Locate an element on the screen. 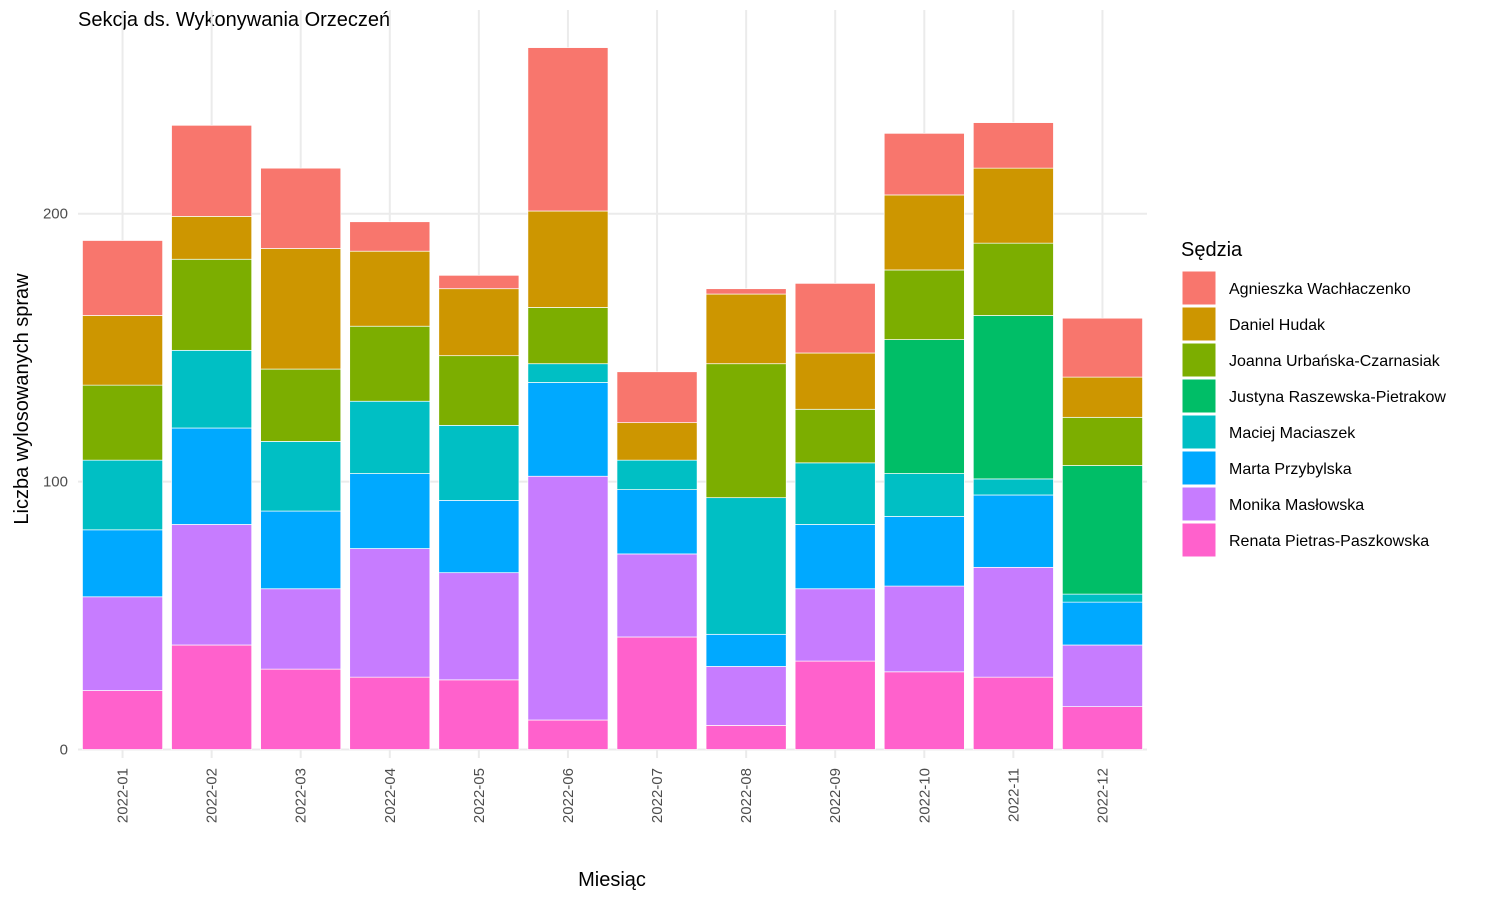 The image size is (1500, 900). legend-label-4: Maciej Maciaszek is located at coordinates (1292, 433).